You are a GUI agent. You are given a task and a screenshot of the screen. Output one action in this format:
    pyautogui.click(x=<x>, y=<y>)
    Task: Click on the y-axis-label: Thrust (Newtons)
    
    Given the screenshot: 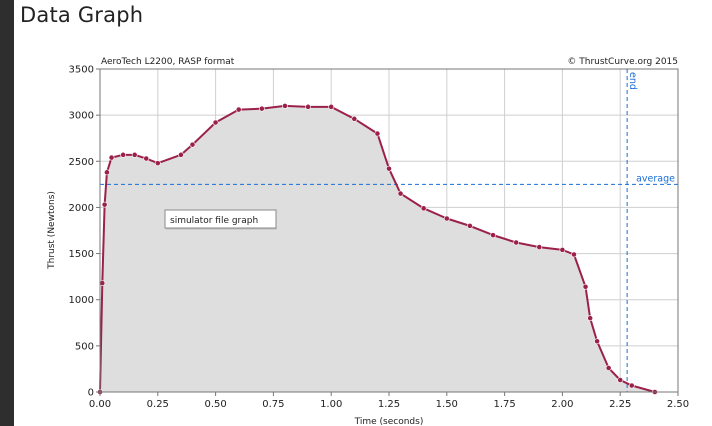 What is the action you would take?
    pyautogui.click(x=52, y=230)
    